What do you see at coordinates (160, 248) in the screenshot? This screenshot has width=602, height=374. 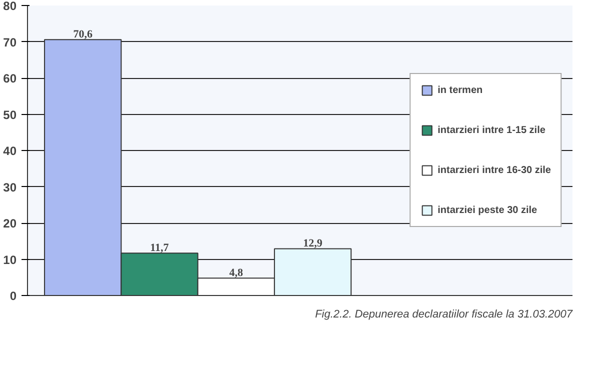 I see `data-label: 11,7` at bounding box center [160, 248].